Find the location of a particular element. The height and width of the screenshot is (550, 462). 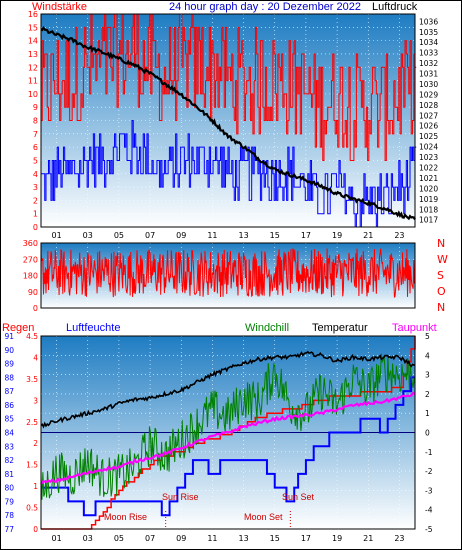

time-tick-label: 11 is located at coordinates (212, 235).